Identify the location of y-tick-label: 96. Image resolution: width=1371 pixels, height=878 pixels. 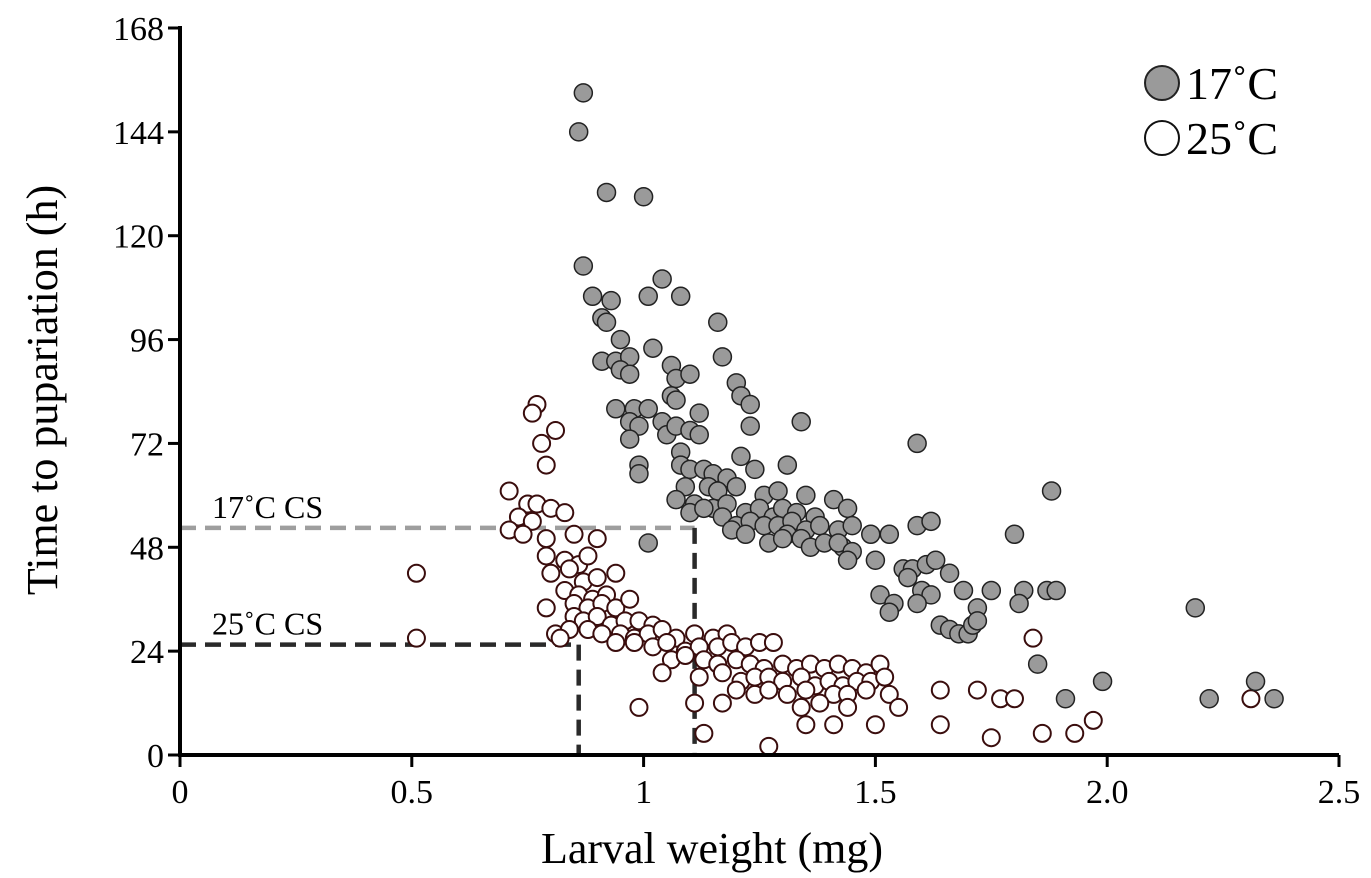
(147, 341).